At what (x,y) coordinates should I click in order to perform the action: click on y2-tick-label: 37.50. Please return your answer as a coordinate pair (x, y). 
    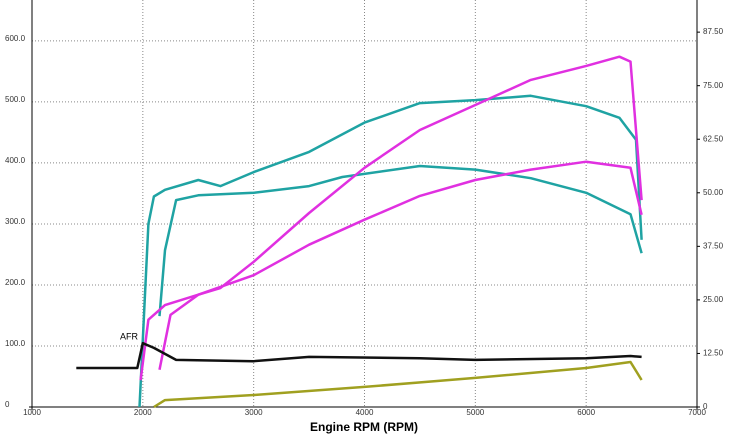
    Looking at the image, I should click on (713, 245).